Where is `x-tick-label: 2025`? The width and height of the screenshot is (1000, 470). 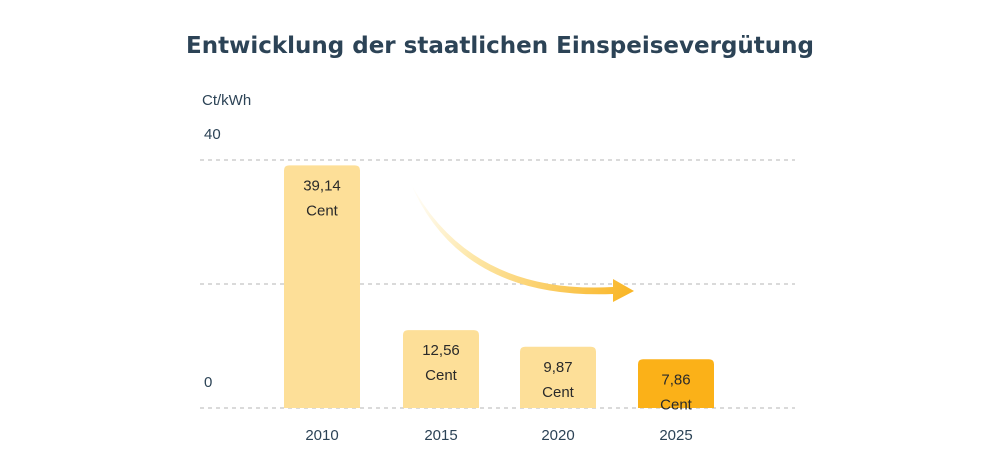
x-tick-label: 2025 is located at coordinates (675, 435).